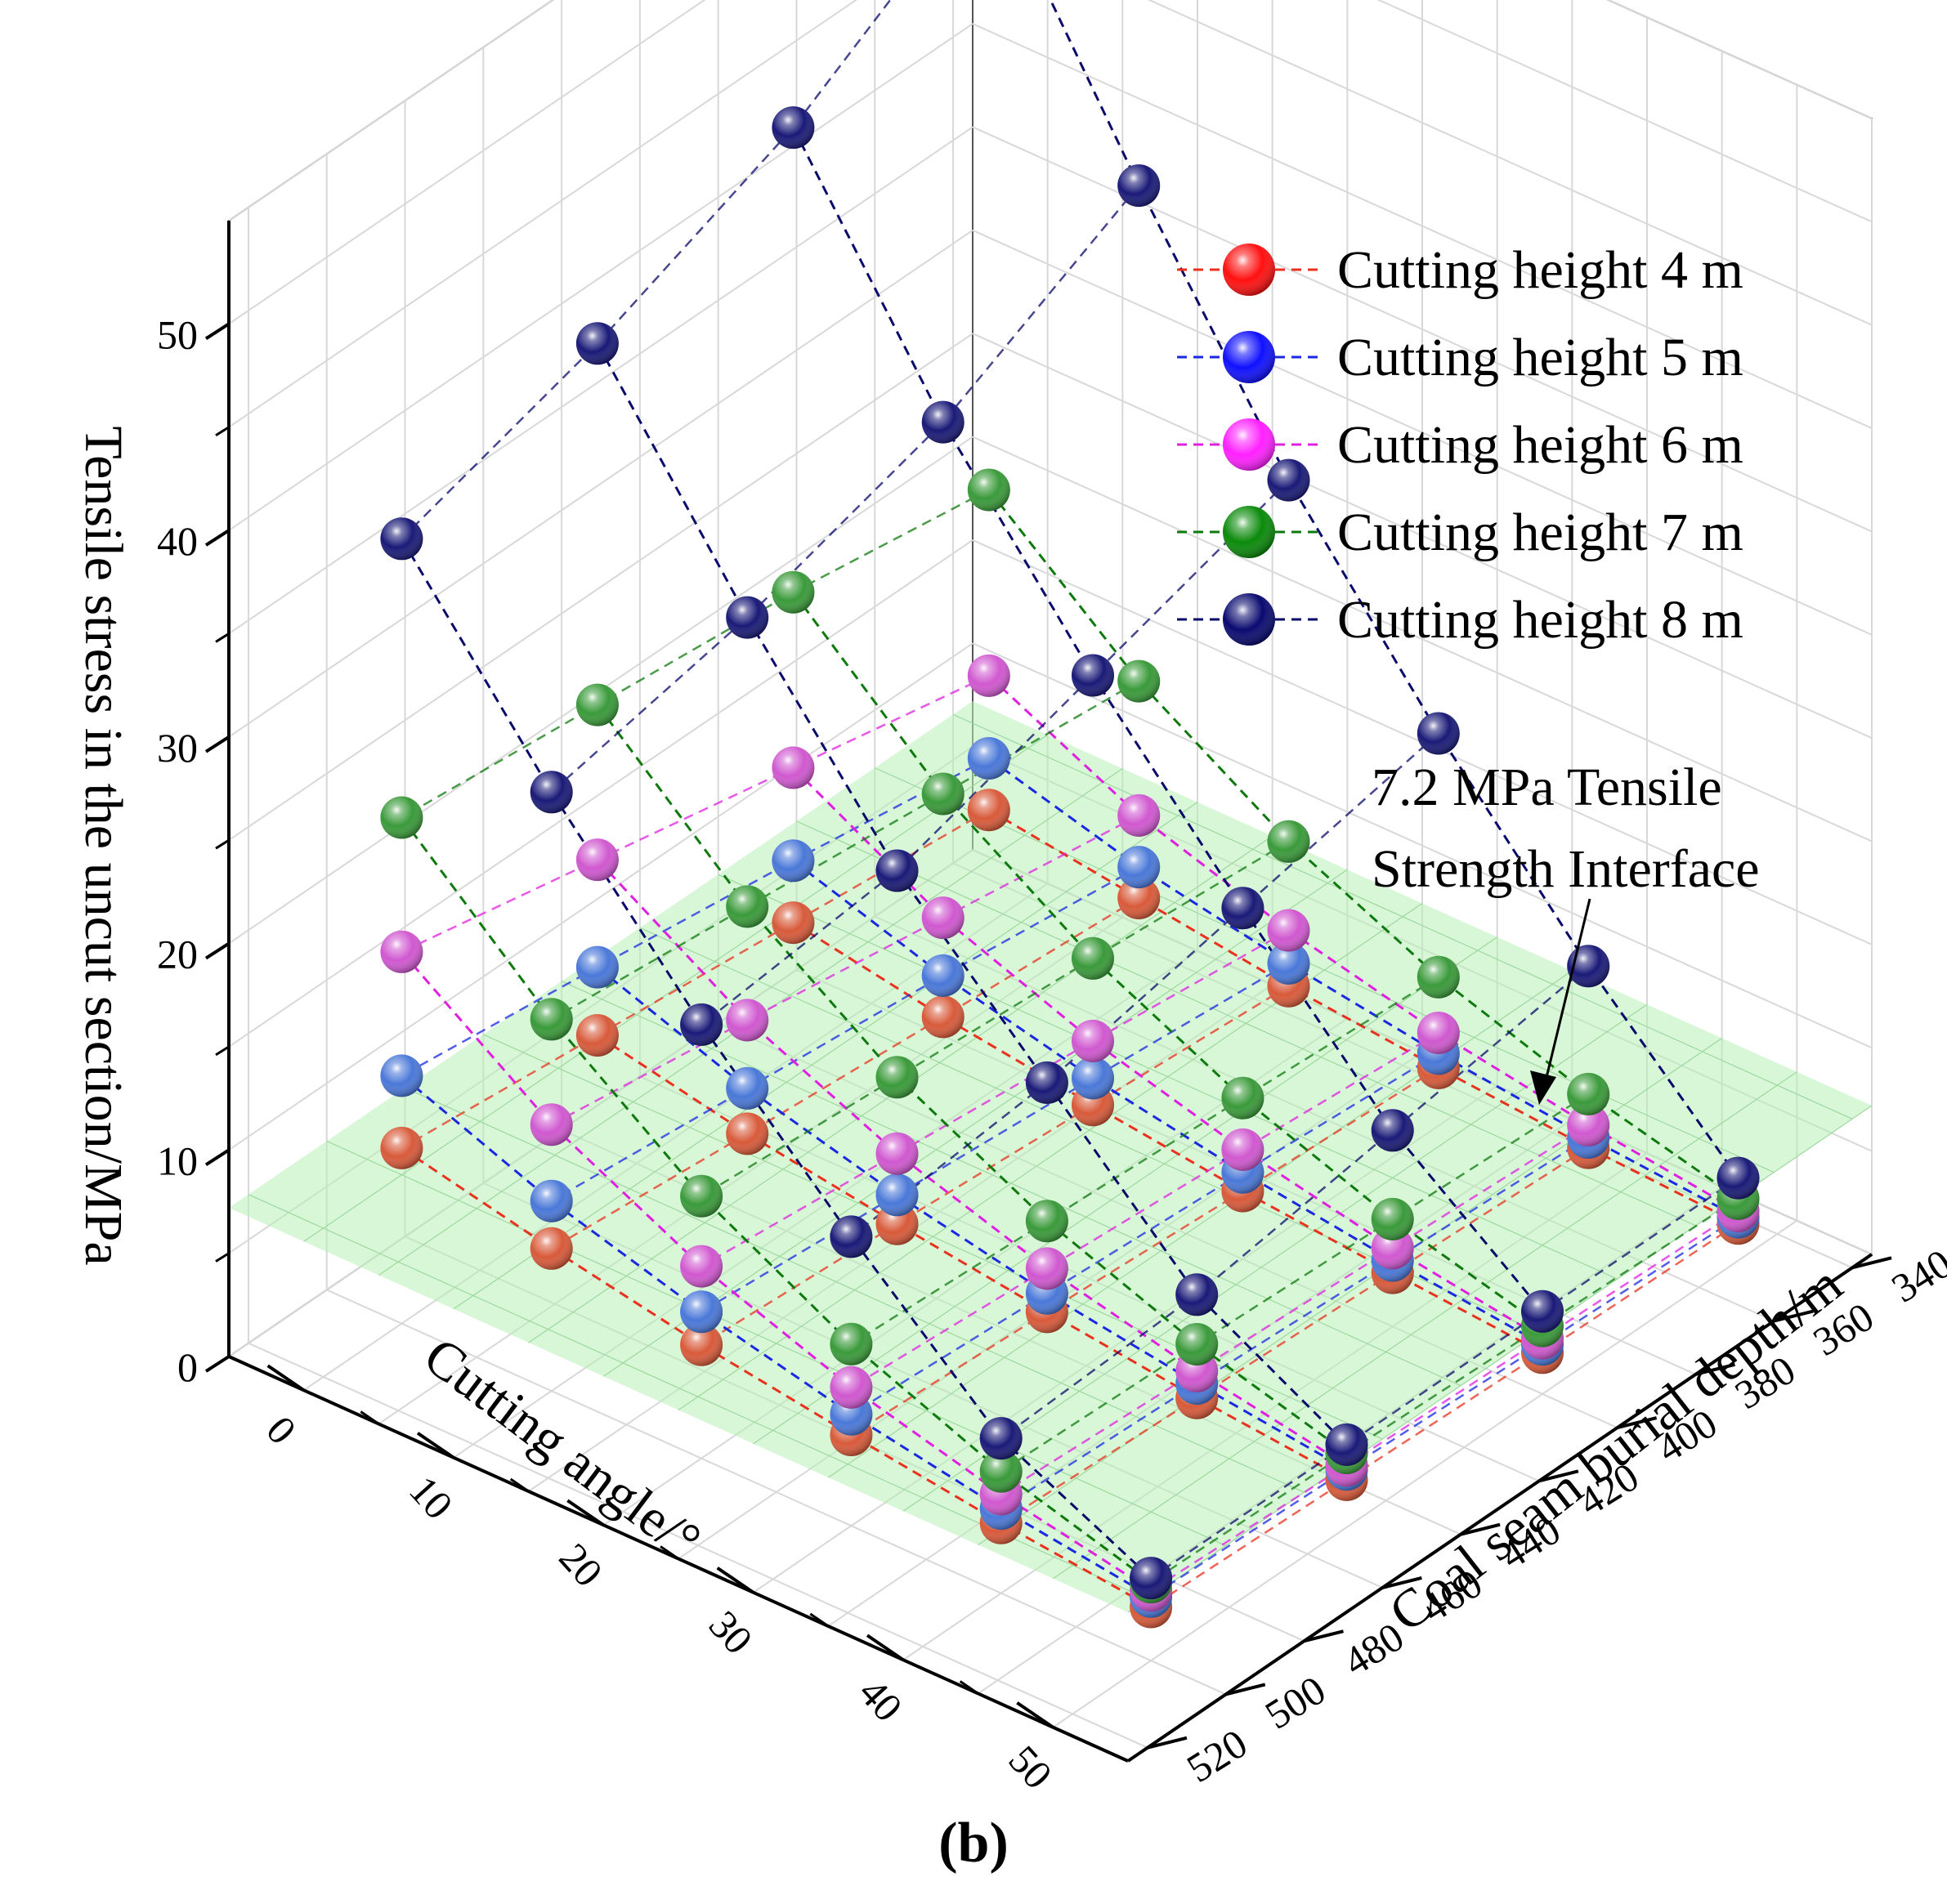  Describe the element at coordinates (1540, 532) in the screenshot. I see `legend-label: Cutting height 7 m` at that location.